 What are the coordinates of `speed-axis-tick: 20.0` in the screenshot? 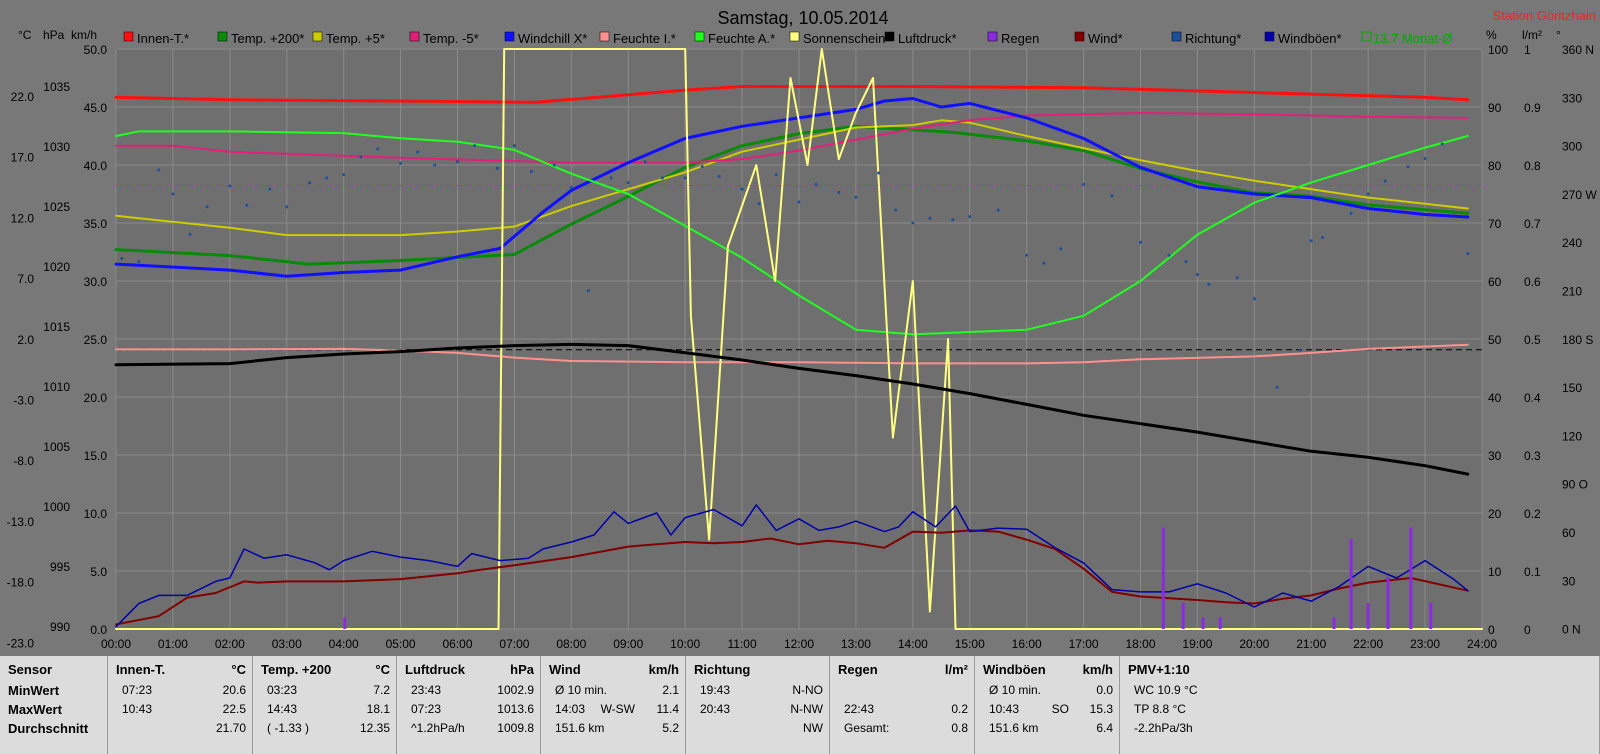 It's located at (96, 398).